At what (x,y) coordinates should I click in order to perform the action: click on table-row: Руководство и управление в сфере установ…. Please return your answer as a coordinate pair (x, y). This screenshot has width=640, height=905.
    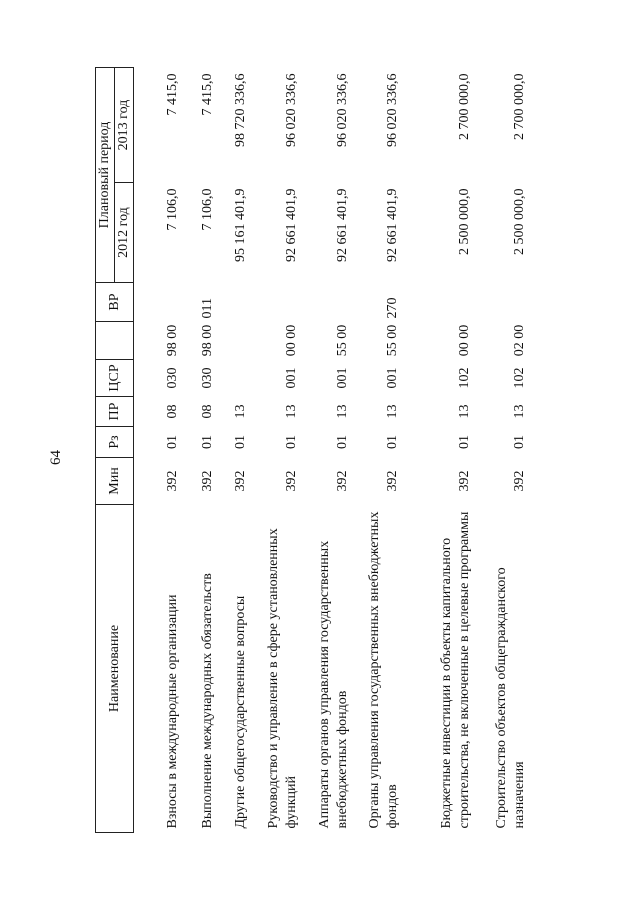
    Looking at the image, I should click on (275, 449).